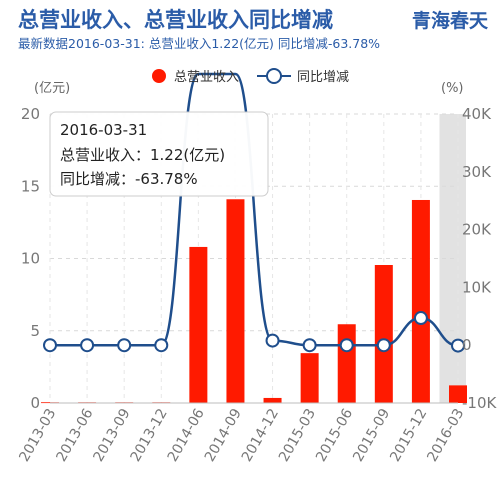  What do you see at coordinates (250, 76) in the screenshot?
I see `legend: 总营业收入 同比增减` at bounding box center [250, 76].